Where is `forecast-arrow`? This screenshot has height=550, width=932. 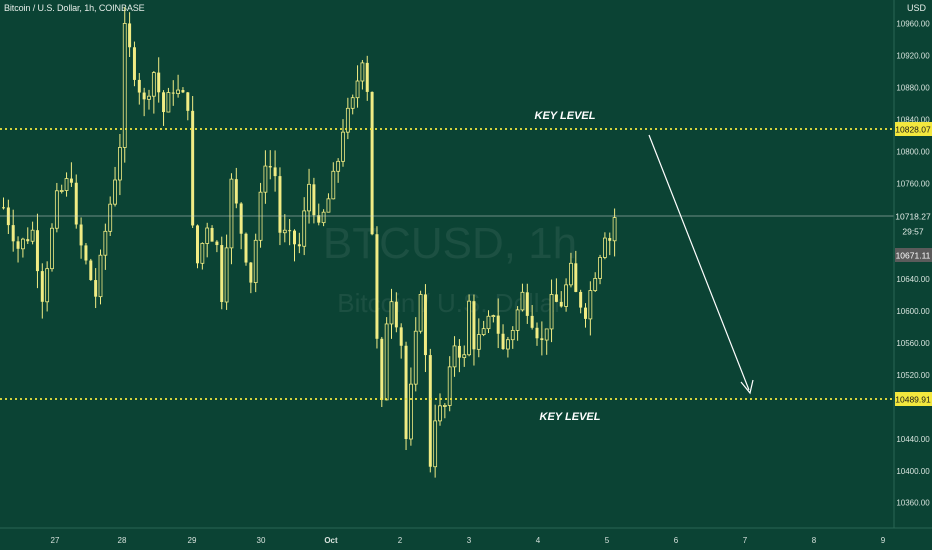
forecast-arrow is located at coordinates (701, 264).